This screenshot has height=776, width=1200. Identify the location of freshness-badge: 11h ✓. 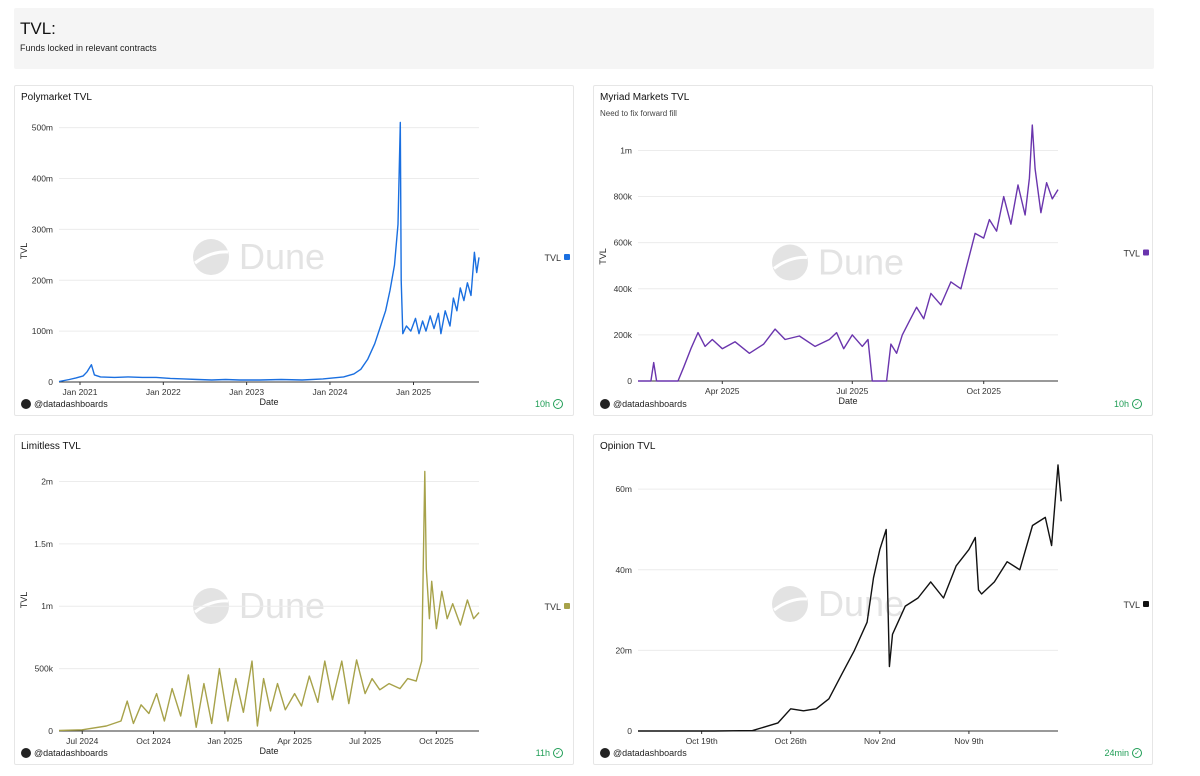
(549, 753).